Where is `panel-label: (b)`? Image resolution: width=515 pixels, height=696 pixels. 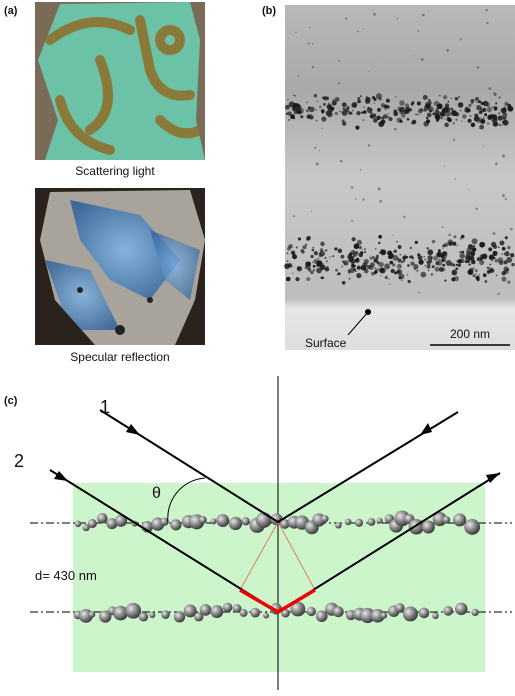
panel-label: (b) is located at coordinates (269, 11).